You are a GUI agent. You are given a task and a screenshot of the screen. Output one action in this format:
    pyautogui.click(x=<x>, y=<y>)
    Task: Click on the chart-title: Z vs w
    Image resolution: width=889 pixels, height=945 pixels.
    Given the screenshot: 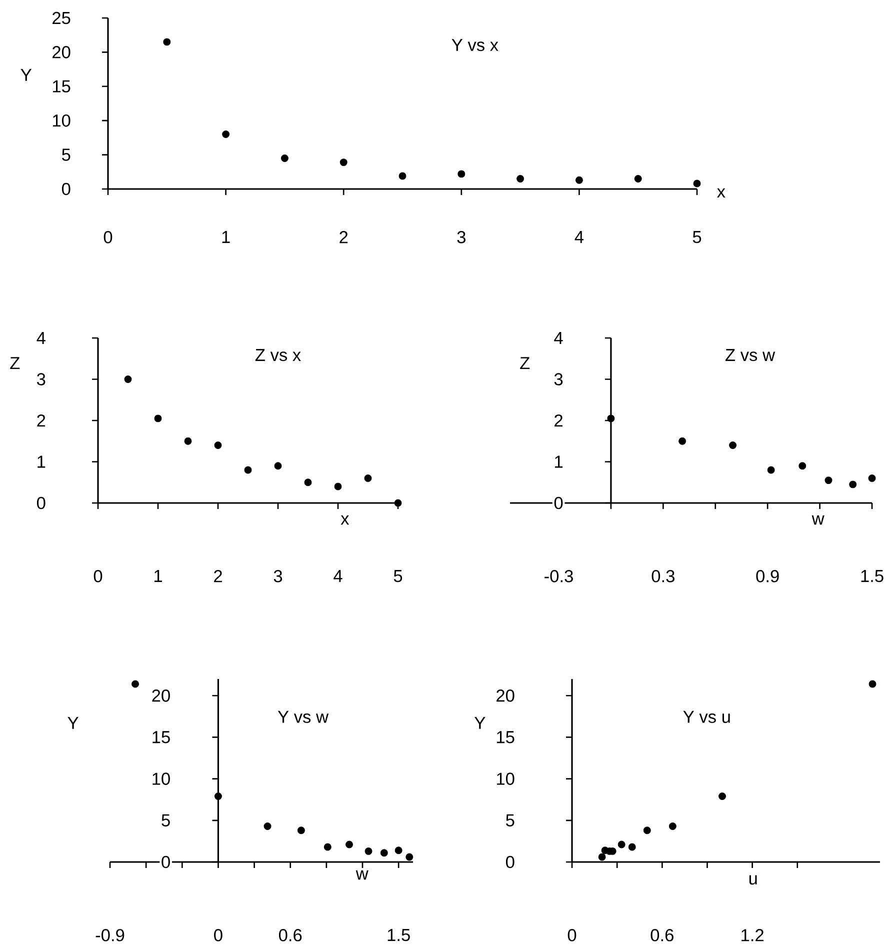 What is the action you would take?
    pyautogui.click(x=751, y=355)
    